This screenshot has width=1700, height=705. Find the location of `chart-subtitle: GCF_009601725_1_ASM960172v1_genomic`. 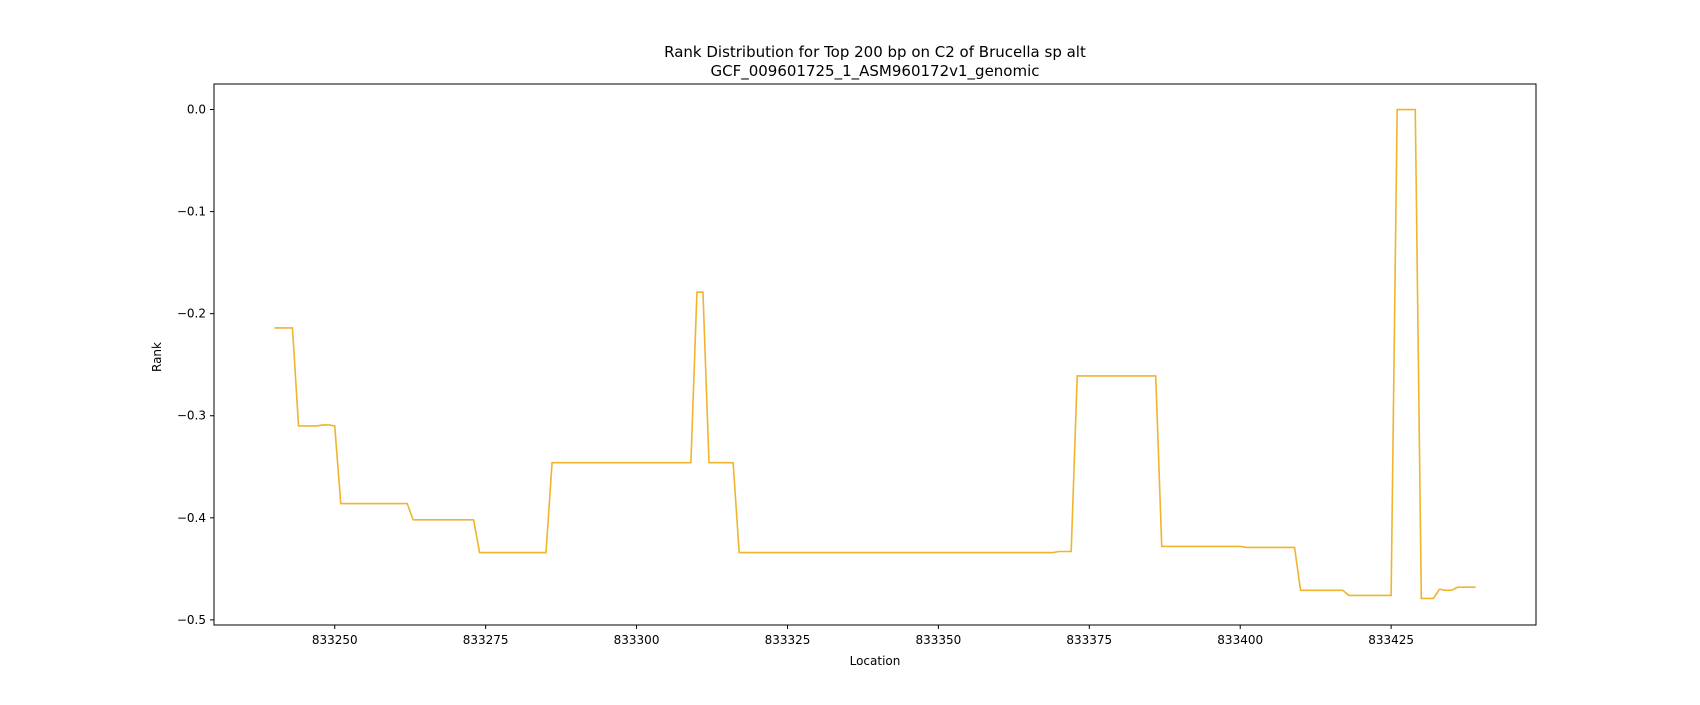

chart-subtitle: GCF_009601725_1_ASM960172v1_genomic is located at coordinates (874, 71).